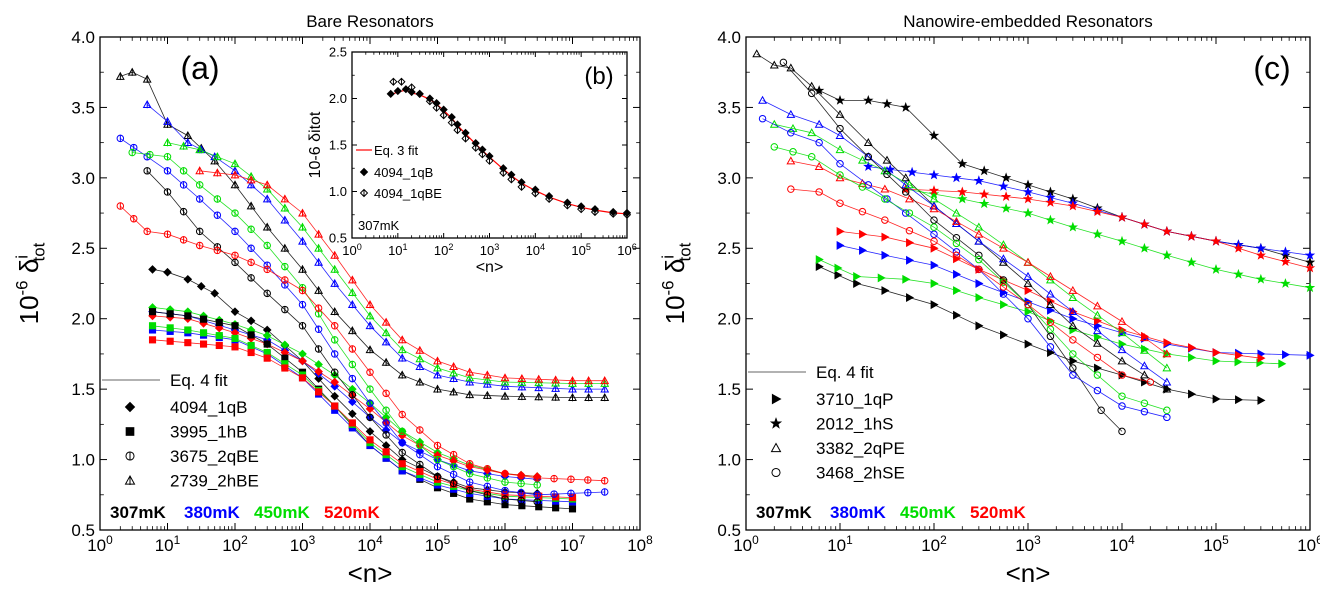 The image size is (1320, 589). What do you see at coordinates (729, 530) in the screenshot?
I see `y-tick-label: 0.5` at bounding box center [729, 530].